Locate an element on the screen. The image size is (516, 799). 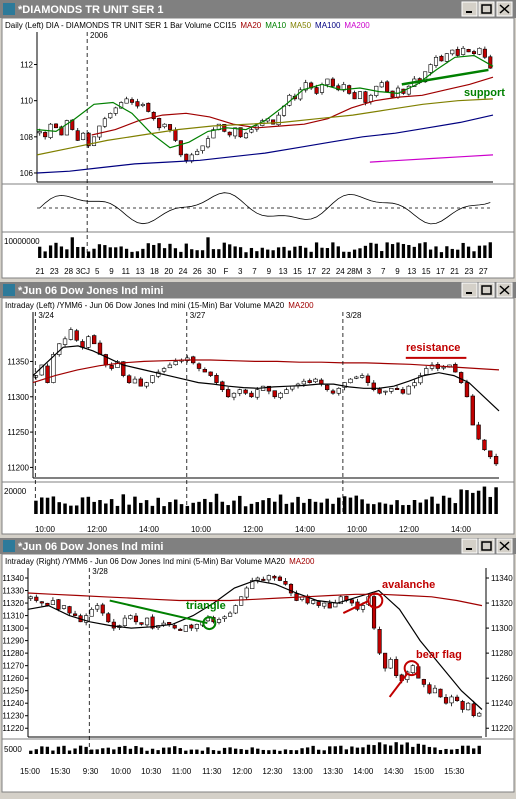
annotation-avalanche: avalanche is located at coordinates (408, 585).